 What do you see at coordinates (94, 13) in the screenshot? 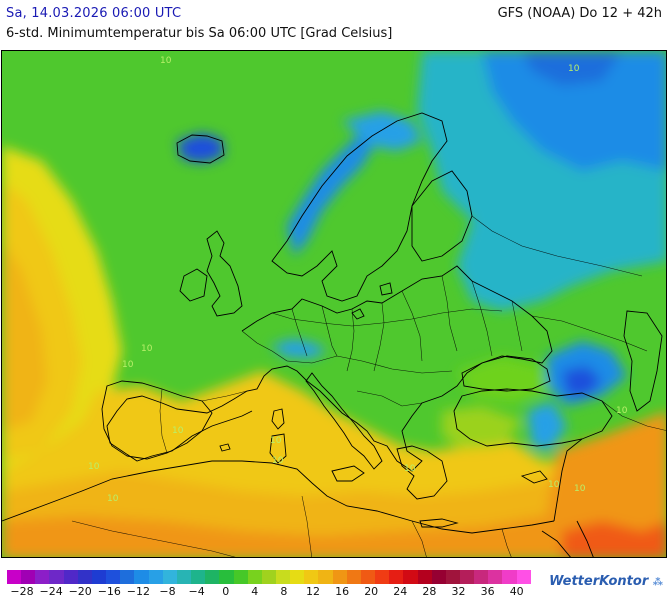
I see `valid-time: Sa, 14.03.2026 06:00 UTC` at bounding box center [94, 13].